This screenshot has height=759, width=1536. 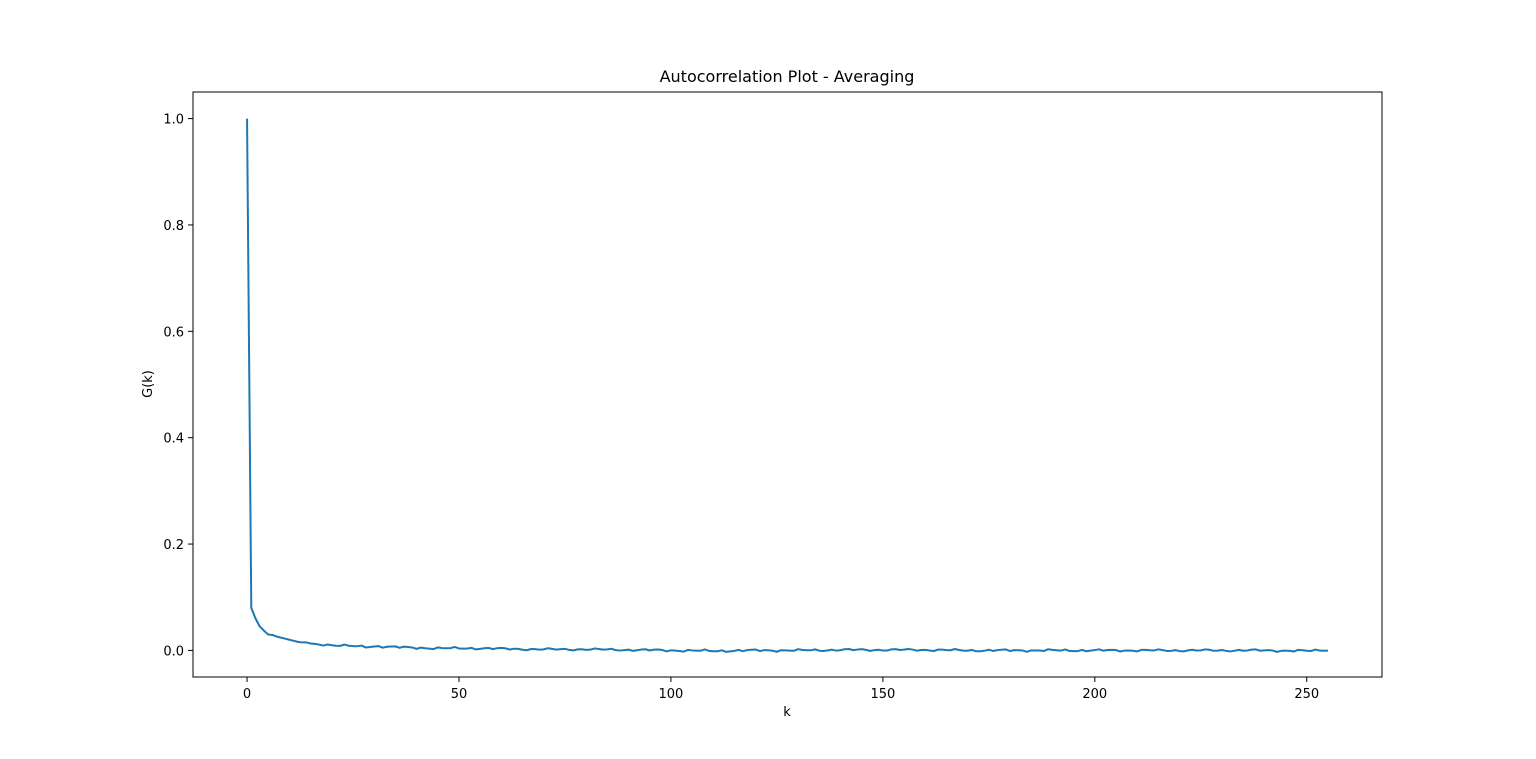 I want to click on y-axis-label: G(k), so click(x=148, y=384).